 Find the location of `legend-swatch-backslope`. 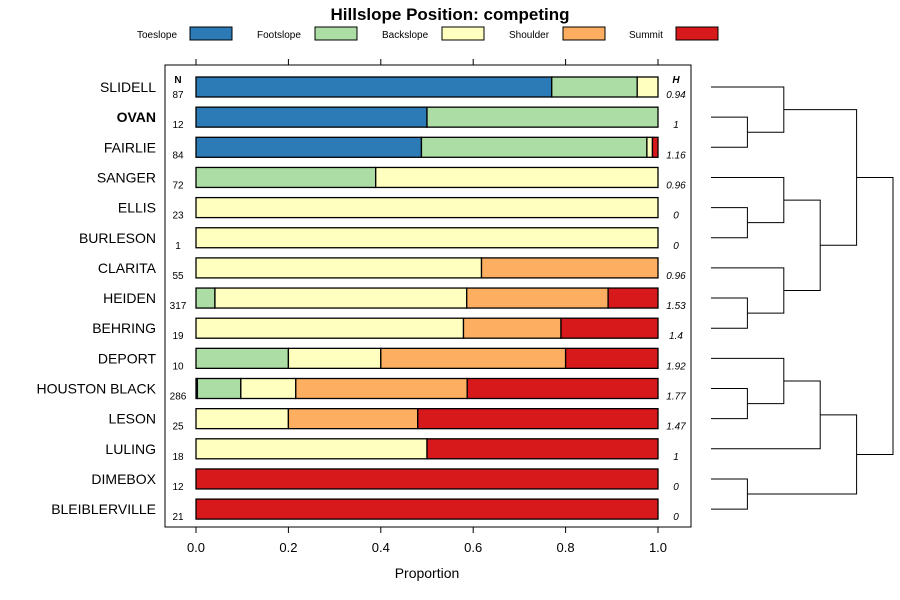

legend-swatch-backslope is located at coordinates (463, 33).